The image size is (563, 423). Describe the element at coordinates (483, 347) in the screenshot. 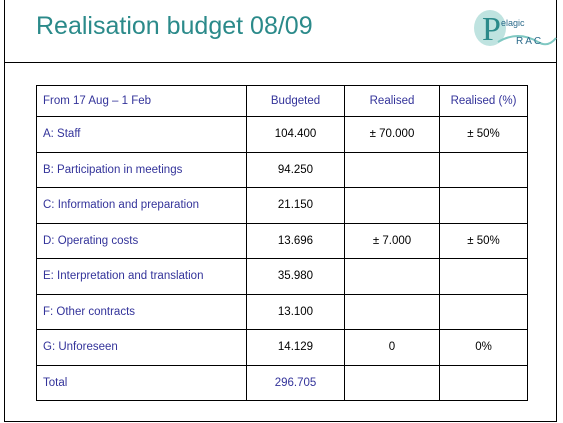

I see `table-cell: 0%` at that location.